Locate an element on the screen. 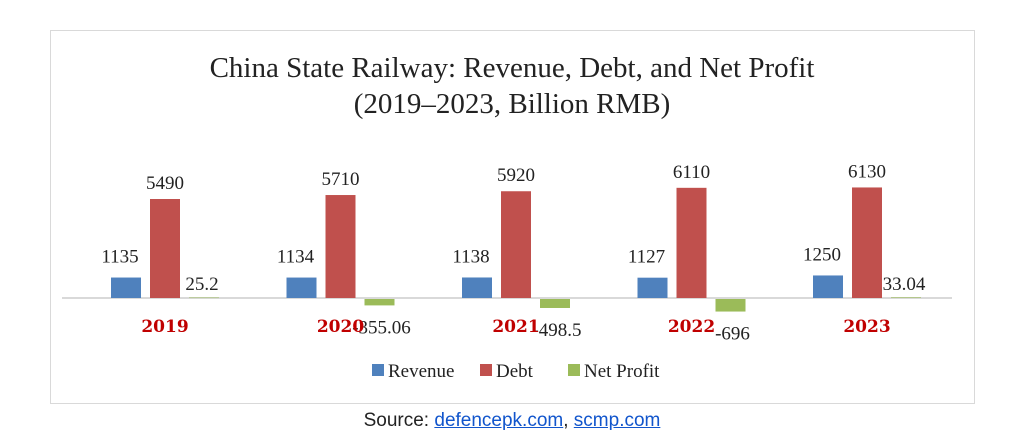 This screenshot has width=1024, height=441. bar-debt-2021 is located at coordinates (516, 244).